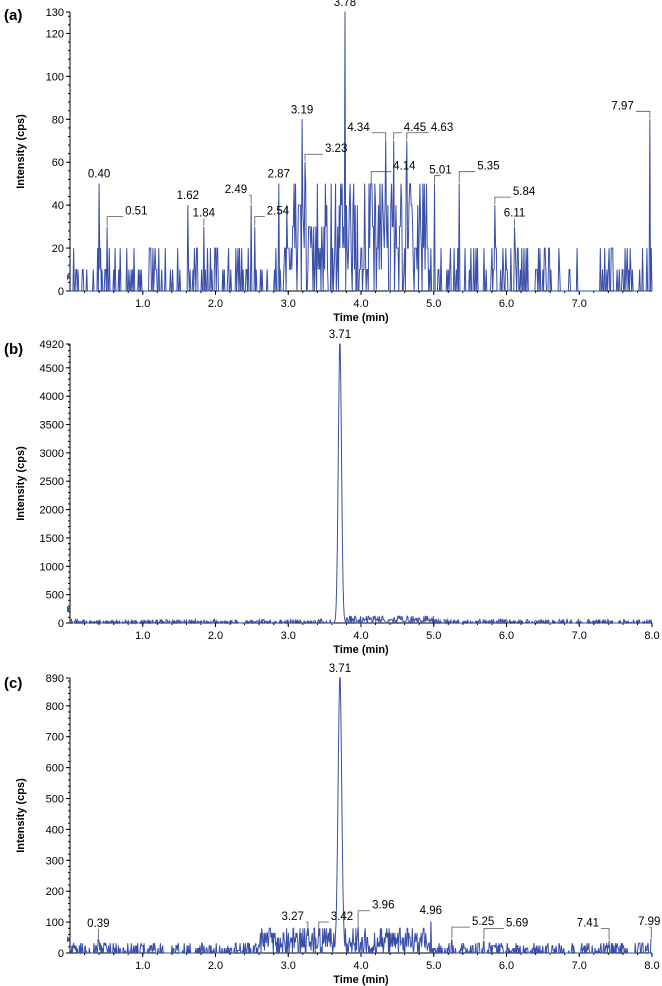 This screenshot has height=986, width=662. Describe the element at coordinates (55, 800) in the screenshot. I see `y-tick-label: 500` at that location.